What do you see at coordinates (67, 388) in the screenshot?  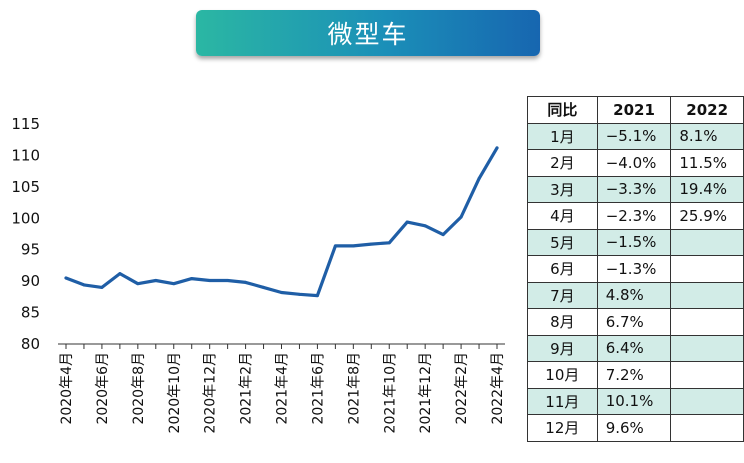 I see `x-tick-label: 2020年4月` at bounding box center [67, 388].